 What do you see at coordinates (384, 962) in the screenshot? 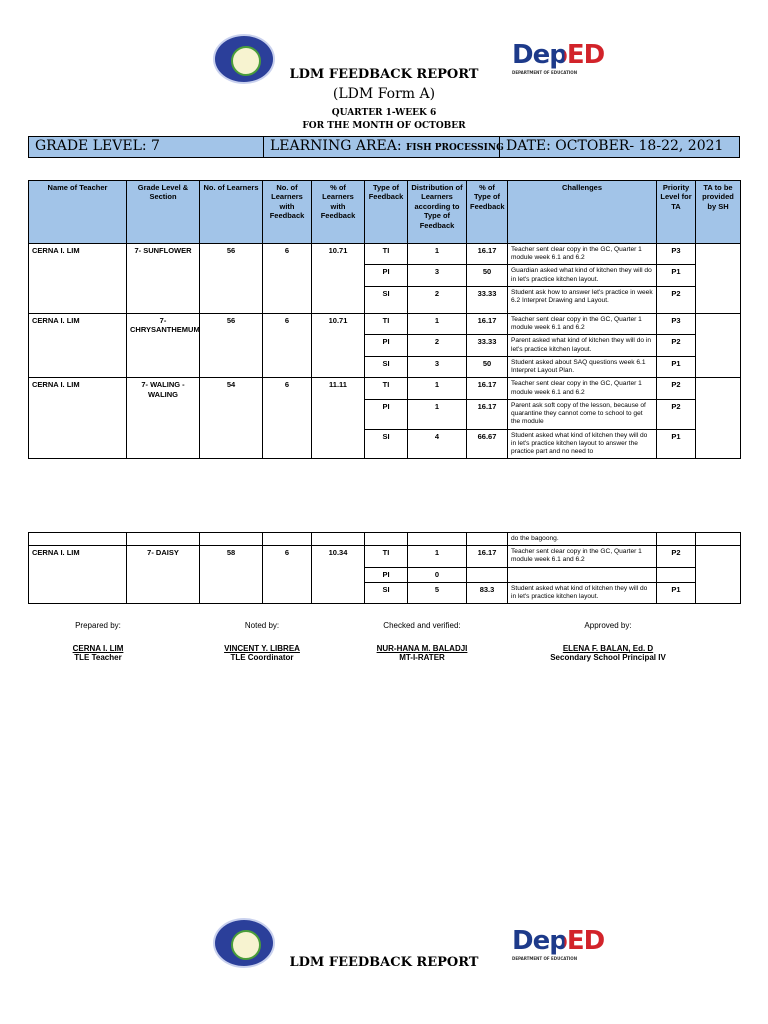
I see `page2-title: LDM FEEDBACK REPORT` at bounding box center [384, 962].